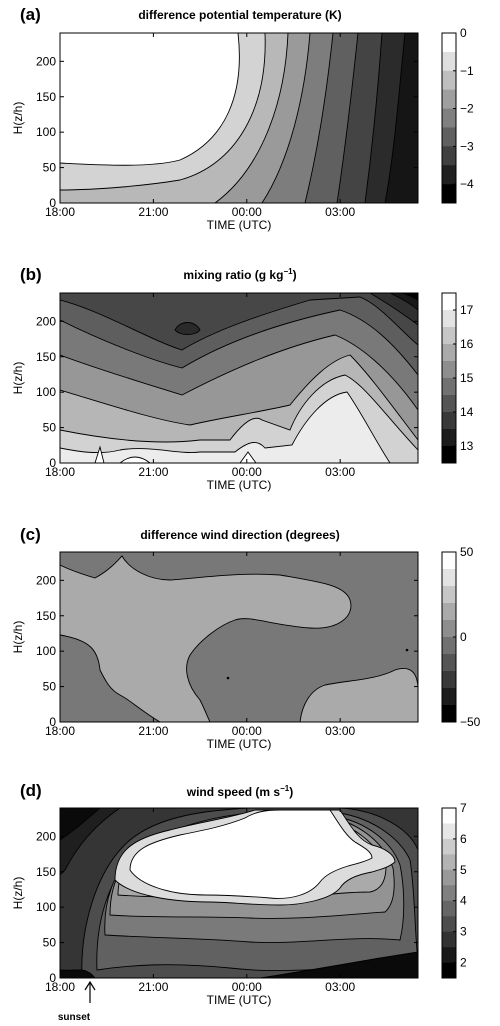  I want to click on colorbar-tick-label: 13, so click(467, 446).